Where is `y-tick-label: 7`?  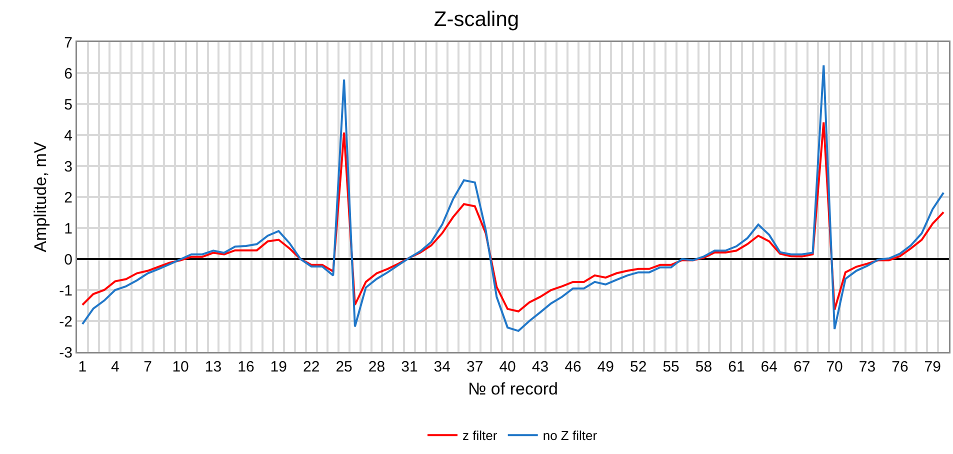 y-tick-label: 7 is located at coordinates (68, 43).